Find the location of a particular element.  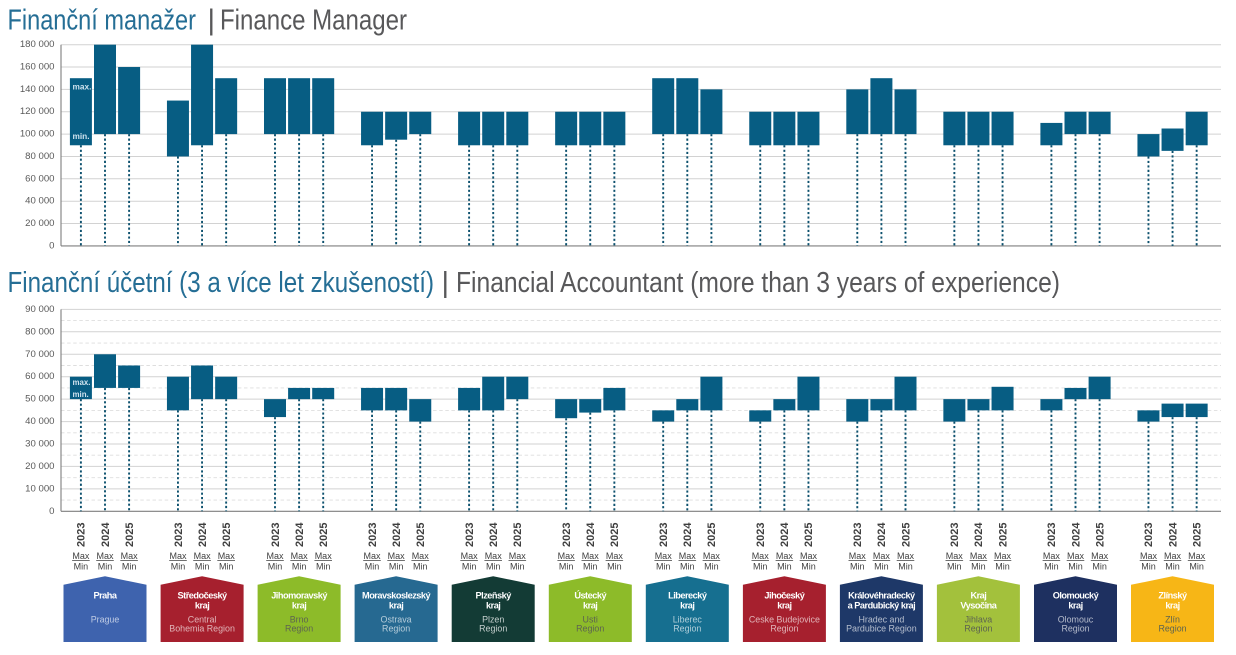

svg-text: 160 000 is located at coordinates (37, 67).